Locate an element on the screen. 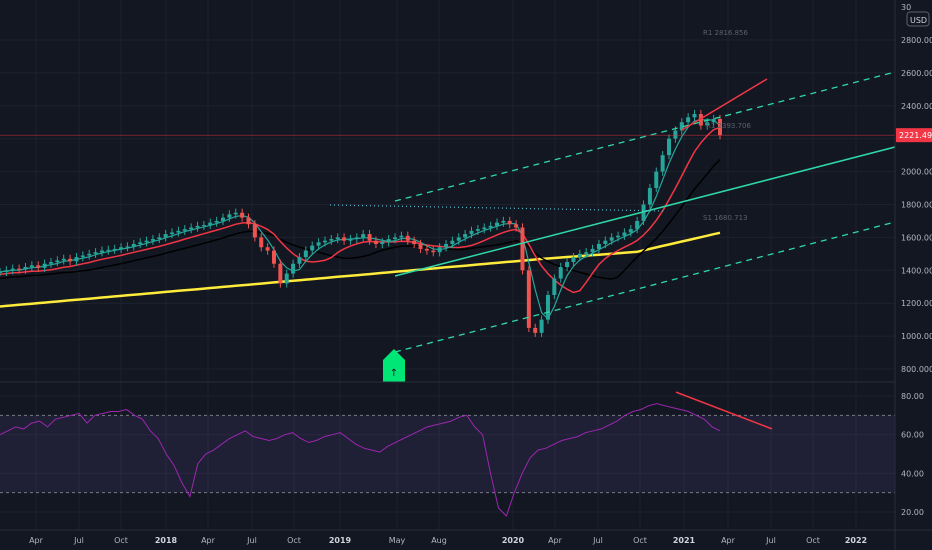  rsi-divergence-trendline is located at coordinates (724, 410).